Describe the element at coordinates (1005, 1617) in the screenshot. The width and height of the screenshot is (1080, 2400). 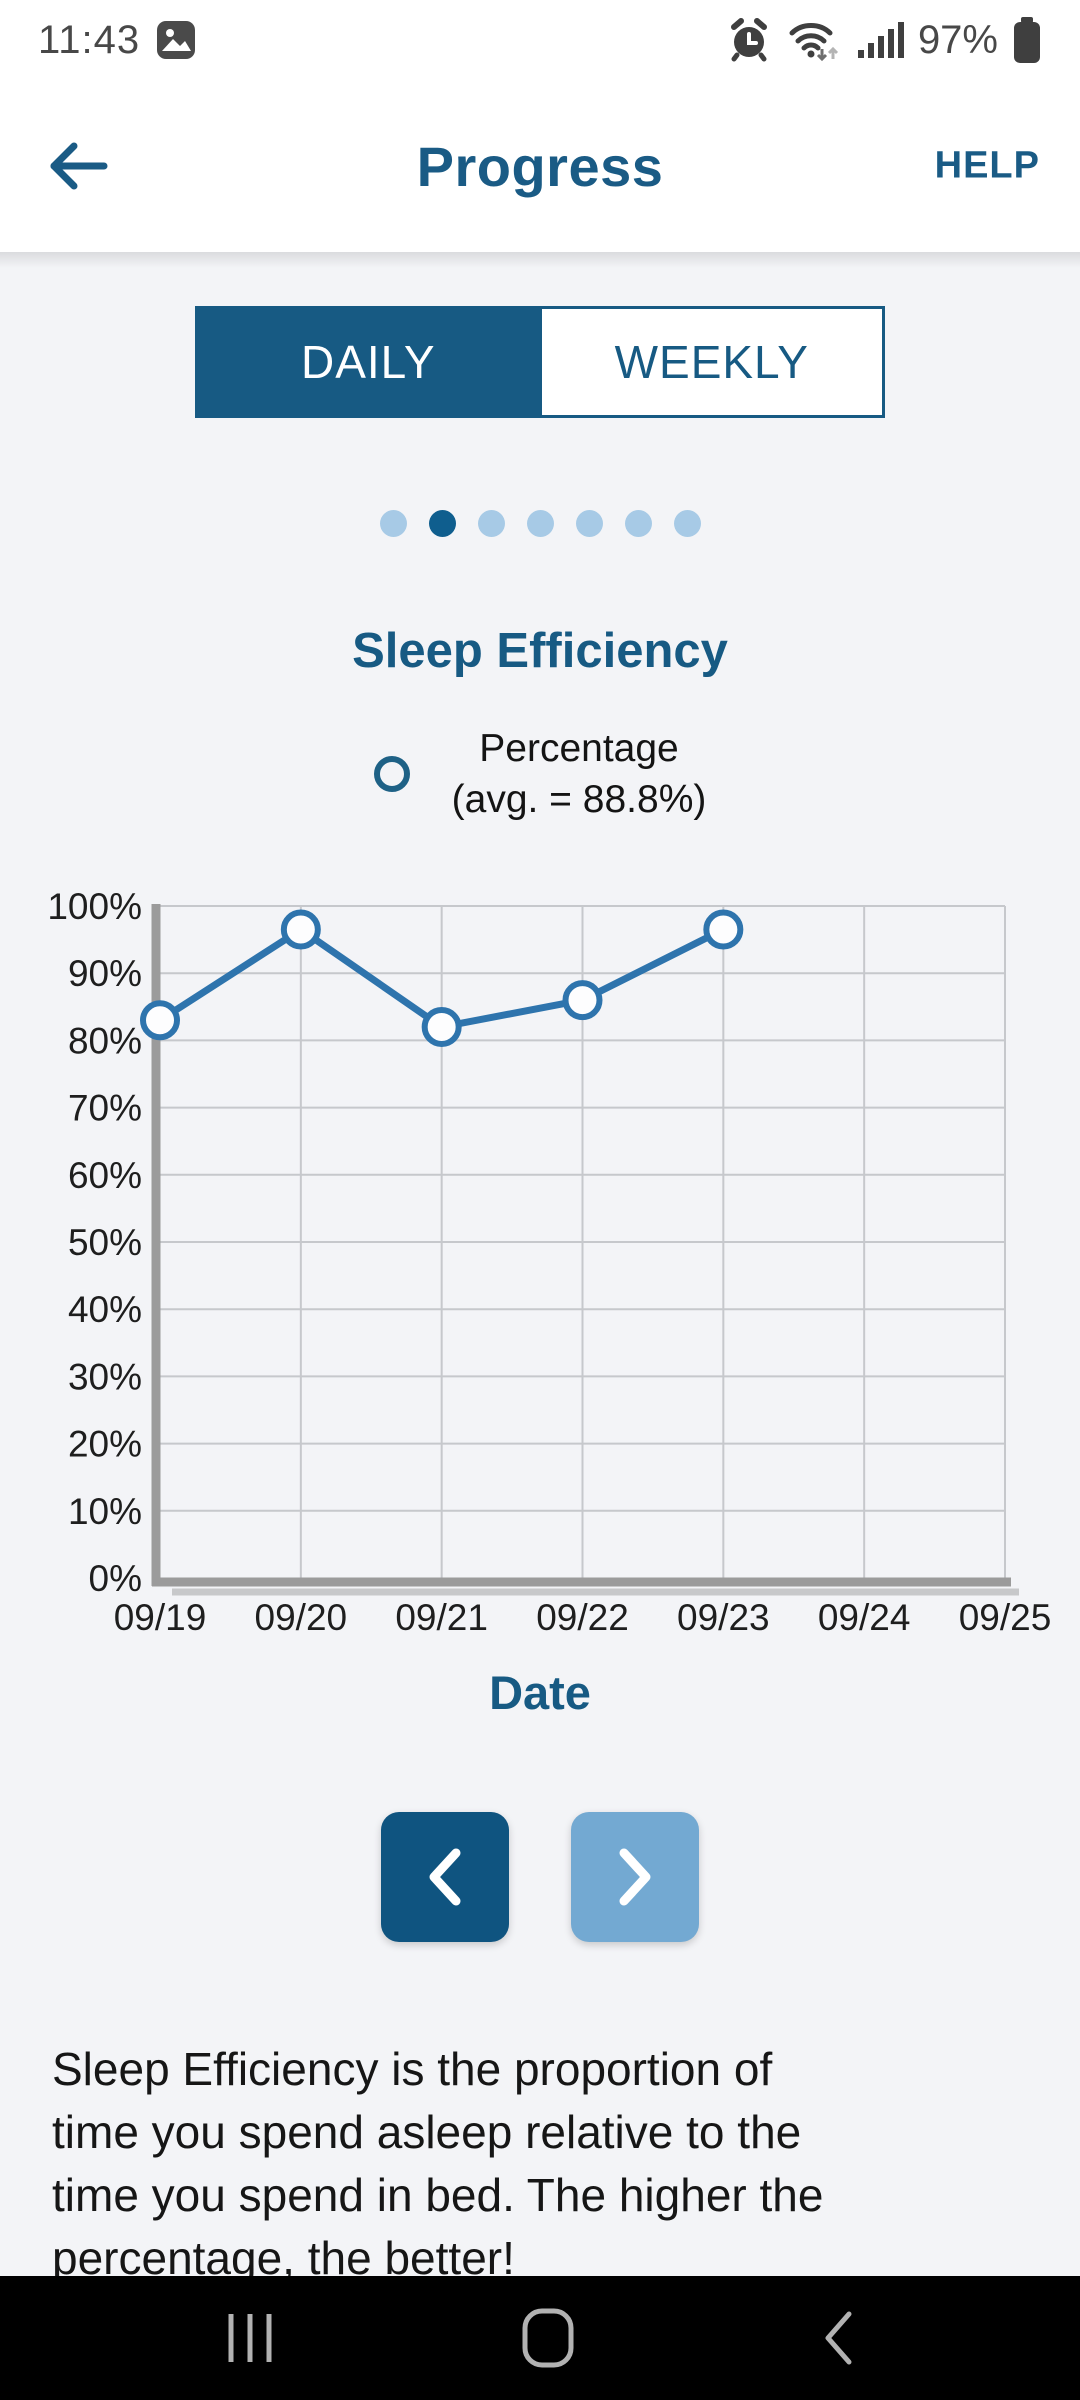
I see `svg-text: 09/25` at that location.